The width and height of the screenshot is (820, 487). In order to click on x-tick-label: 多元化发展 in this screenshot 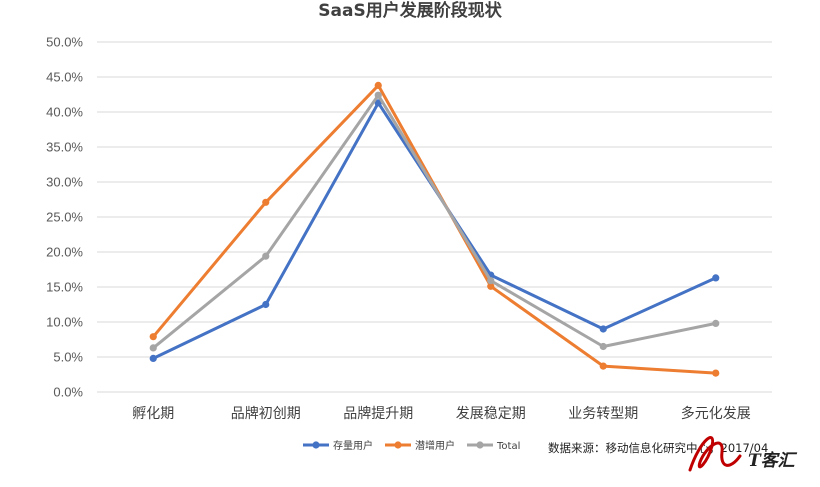, I will do `click(716, 413)`.